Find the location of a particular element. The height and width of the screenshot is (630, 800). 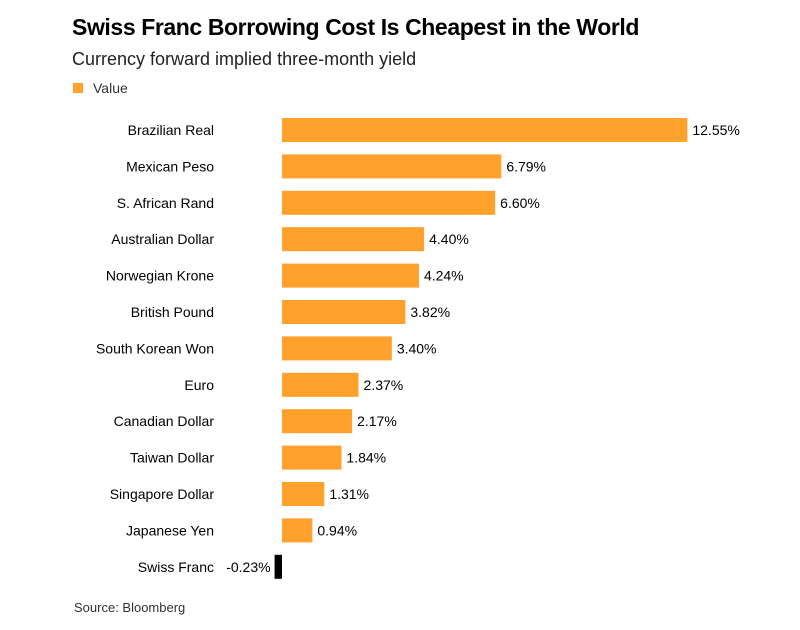

value-label: 0.94% is located at coordinates (337, 530).